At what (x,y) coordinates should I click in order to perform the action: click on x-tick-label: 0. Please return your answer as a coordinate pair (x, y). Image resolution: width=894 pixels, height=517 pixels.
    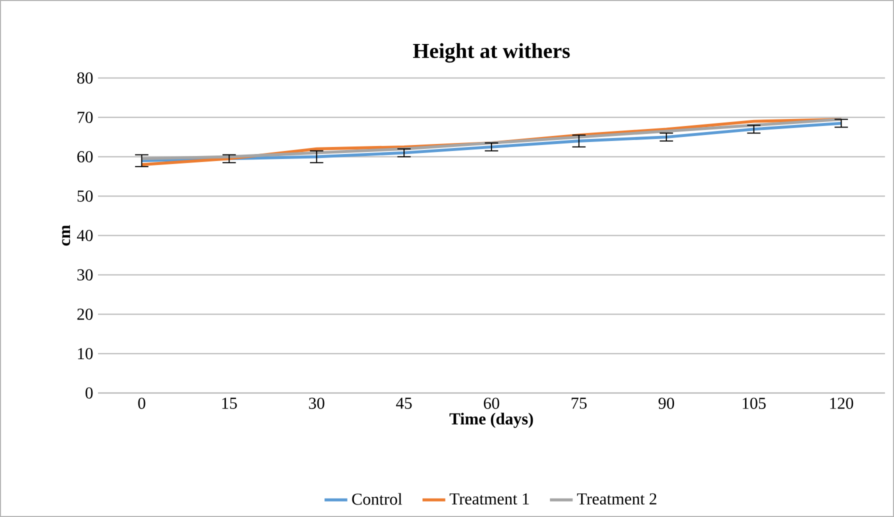
    Looking at the image, I should click on (142, 403).